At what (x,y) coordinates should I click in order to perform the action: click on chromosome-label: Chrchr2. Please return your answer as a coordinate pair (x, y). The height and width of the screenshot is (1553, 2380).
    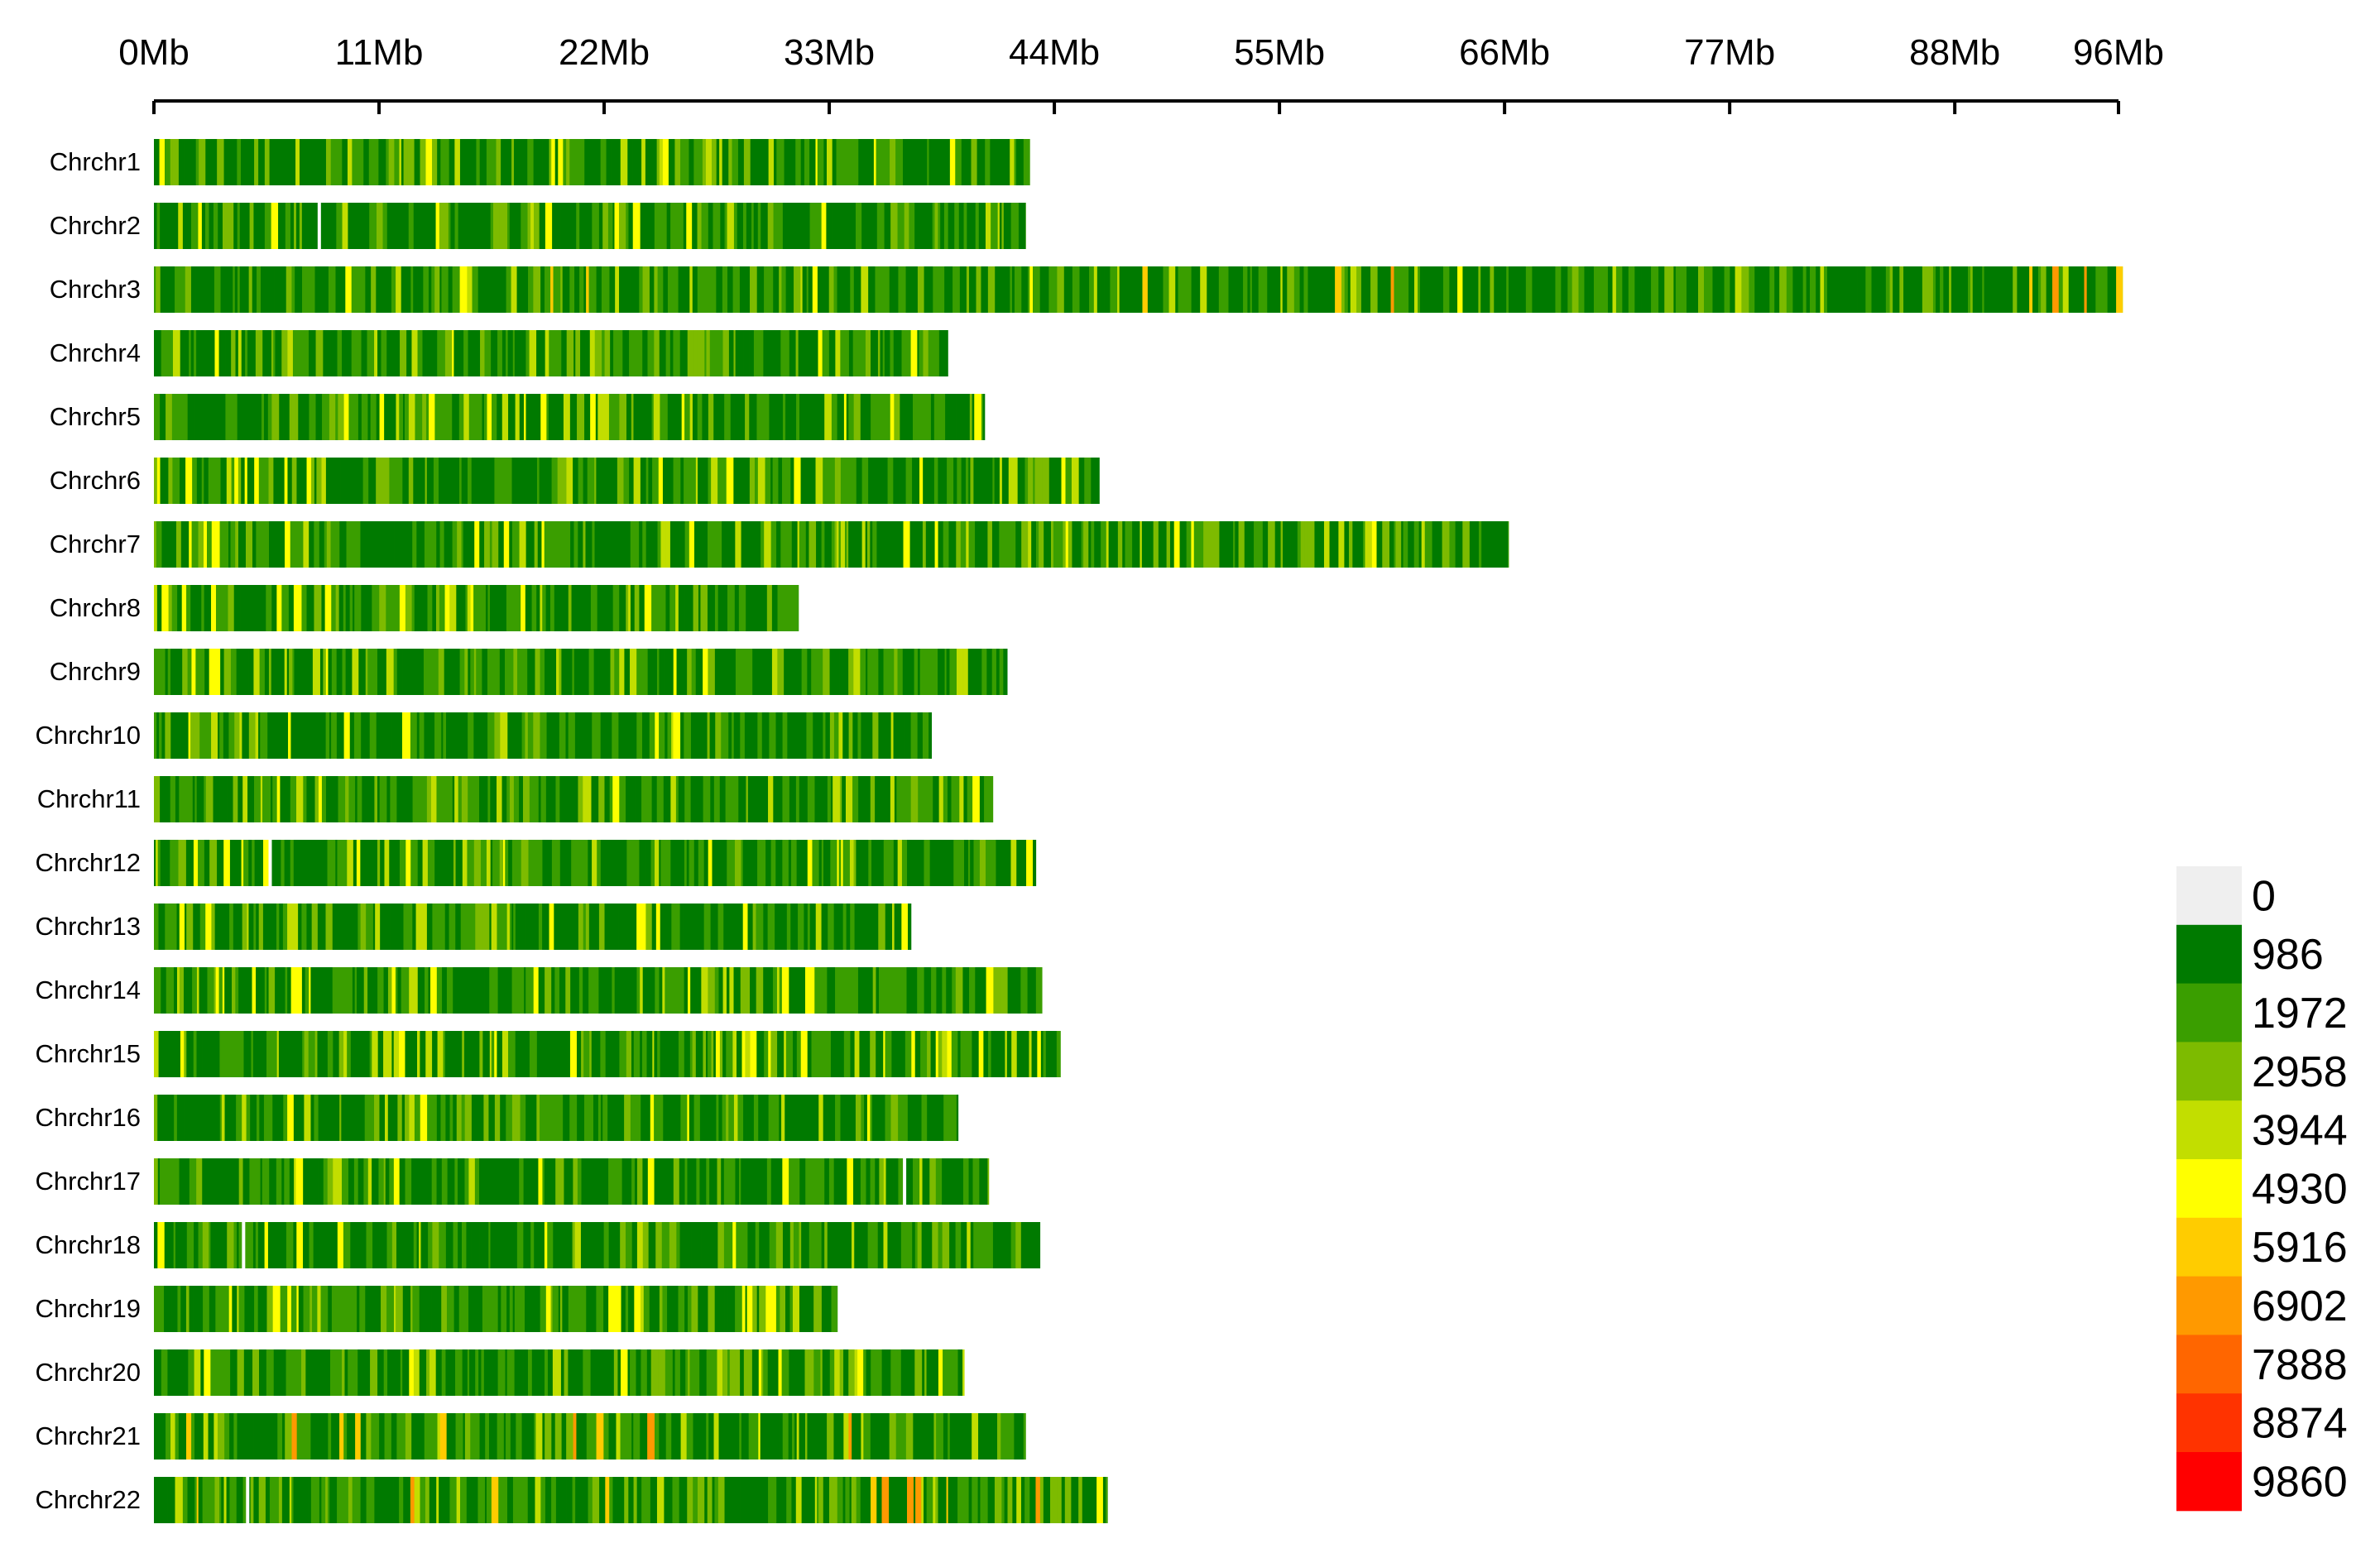
    Looking at the image, I should click on (95, 226).